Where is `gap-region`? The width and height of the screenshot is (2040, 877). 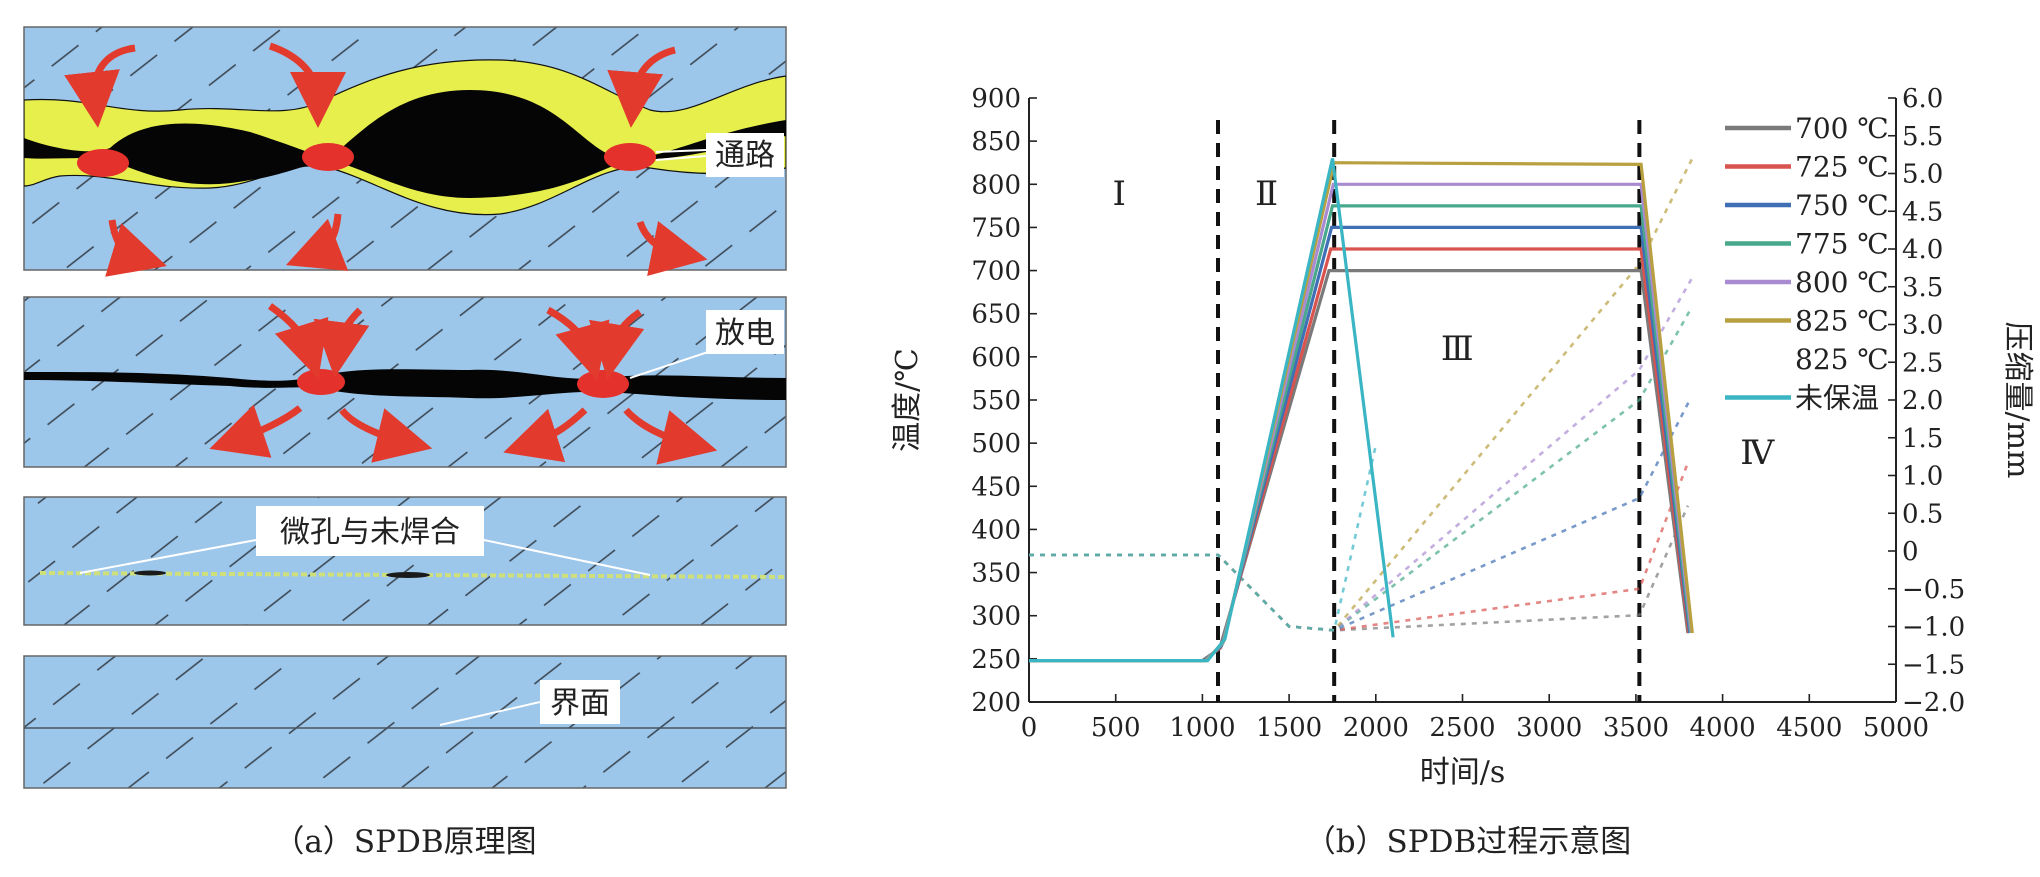 gap-region is located at coordinates (405, 144).